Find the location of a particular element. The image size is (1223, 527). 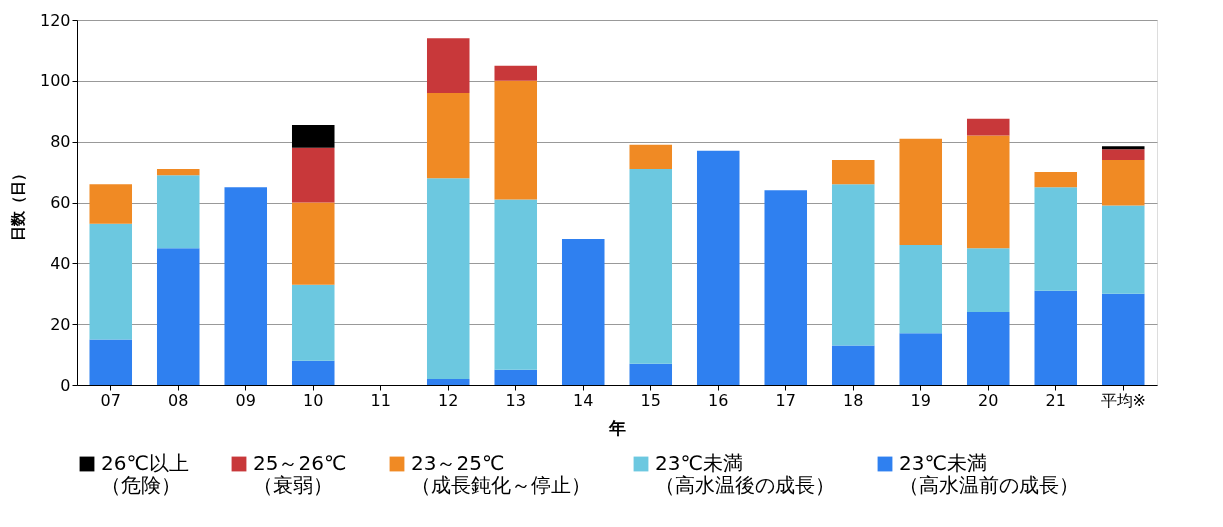

y-tick-label: 100 is located at coordinates (55, 81).